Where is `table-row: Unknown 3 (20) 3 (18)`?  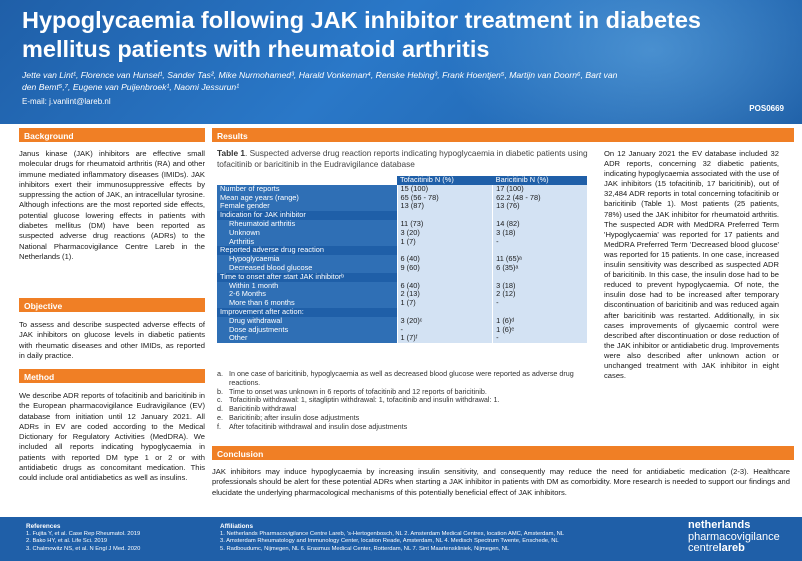
table-row: Unknown 3 (20) 3 (18) is located at coordinates (402, 233).